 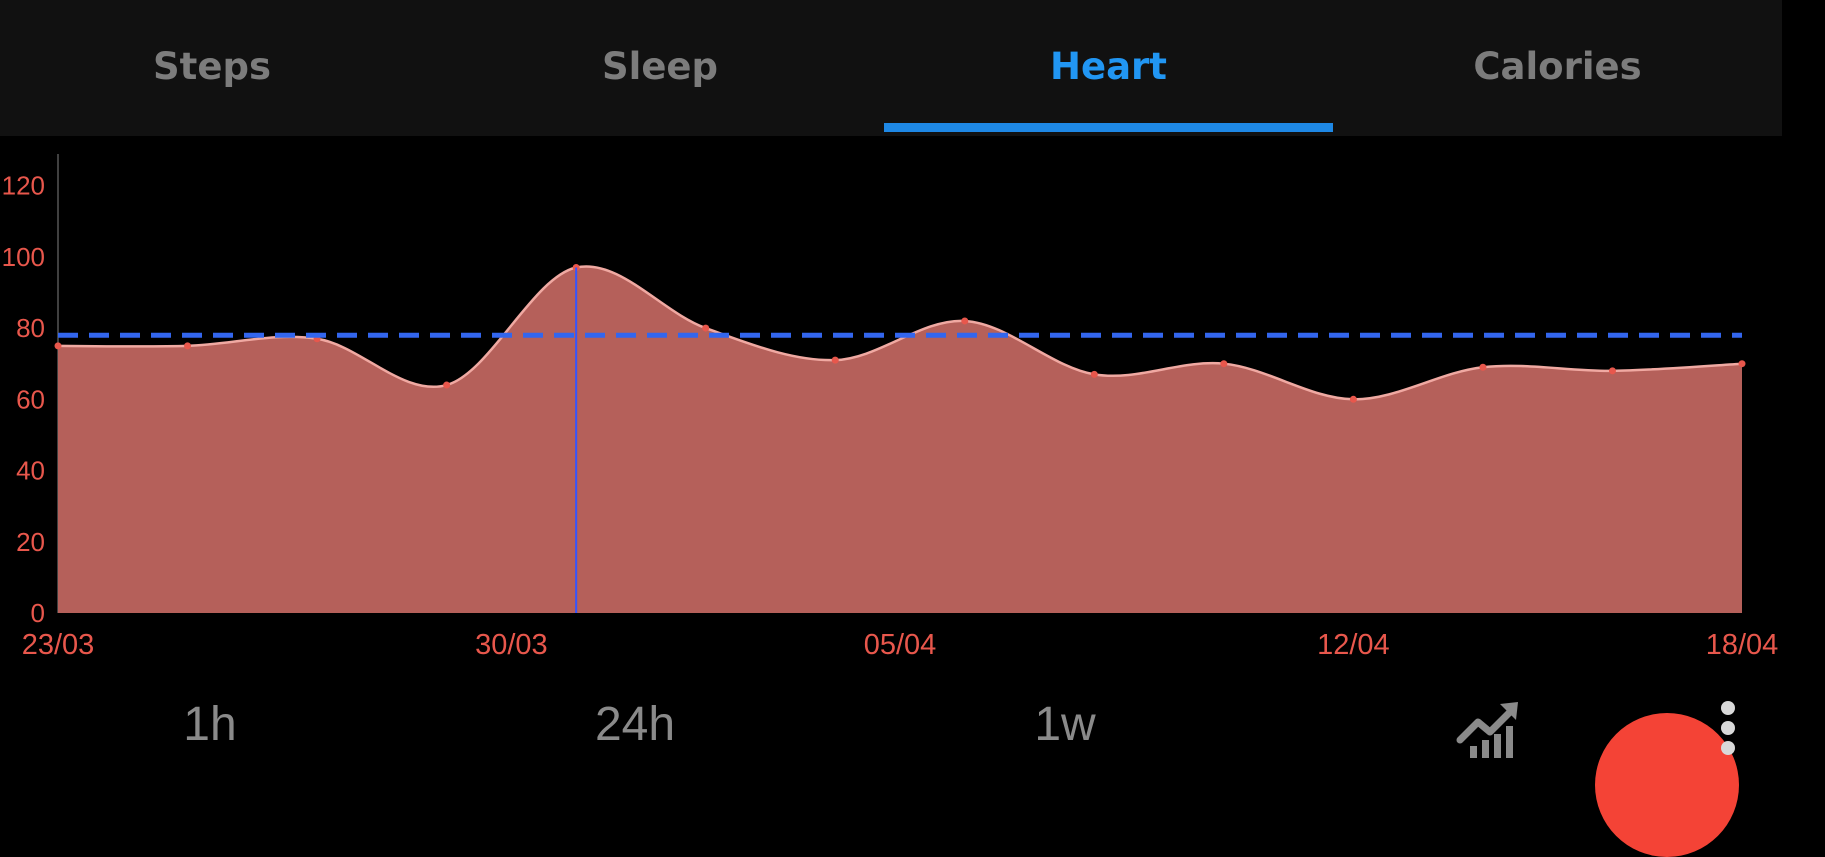 What do you see at coordinates (835, 360) in the screenshot?
I see `data-point-04/04` at bounding box center [835, 360].